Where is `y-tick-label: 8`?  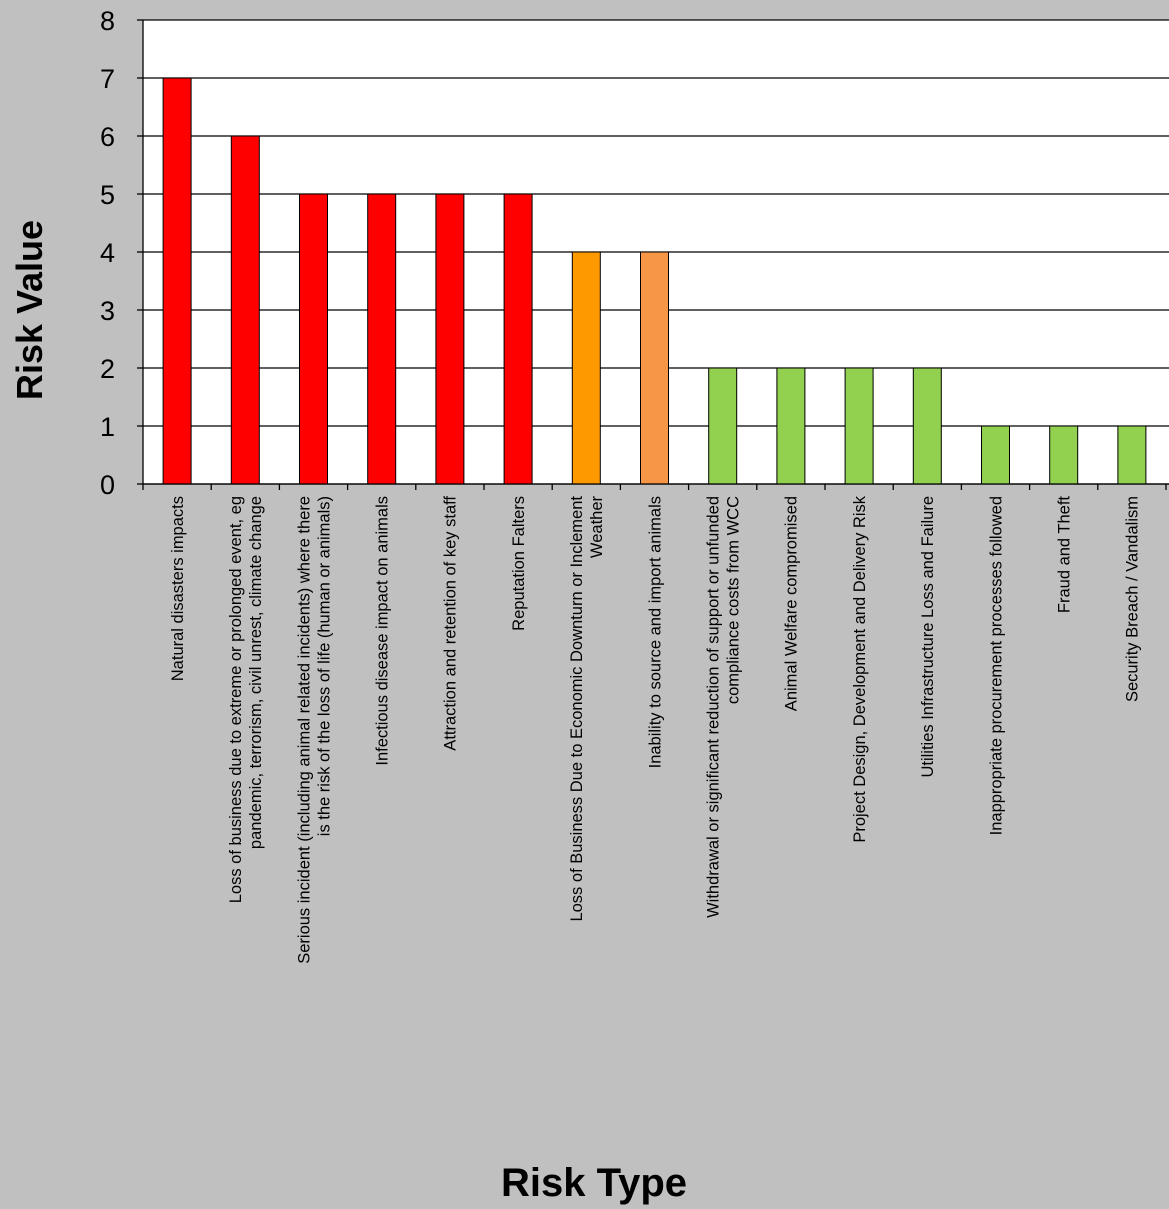 y-tick-label: 8 is located at coordinates (107, 21).